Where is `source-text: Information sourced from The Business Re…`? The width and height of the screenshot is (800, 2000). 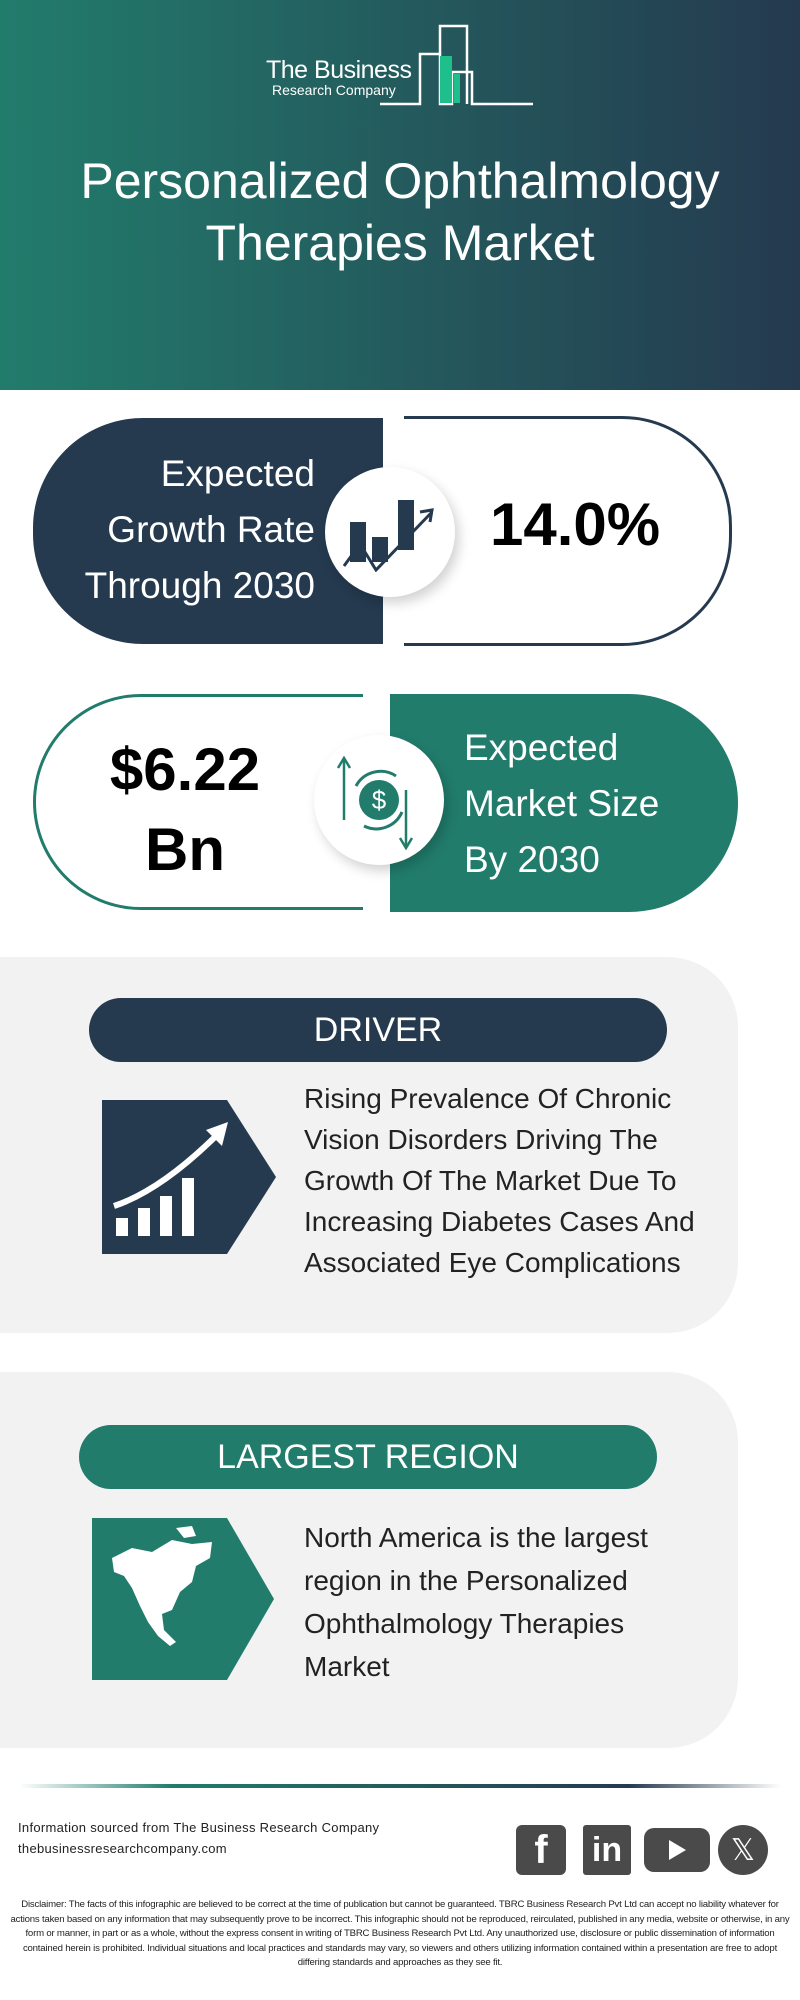 source-text: Information sourced from The Business Re… is located at coordinates (199, 1827).